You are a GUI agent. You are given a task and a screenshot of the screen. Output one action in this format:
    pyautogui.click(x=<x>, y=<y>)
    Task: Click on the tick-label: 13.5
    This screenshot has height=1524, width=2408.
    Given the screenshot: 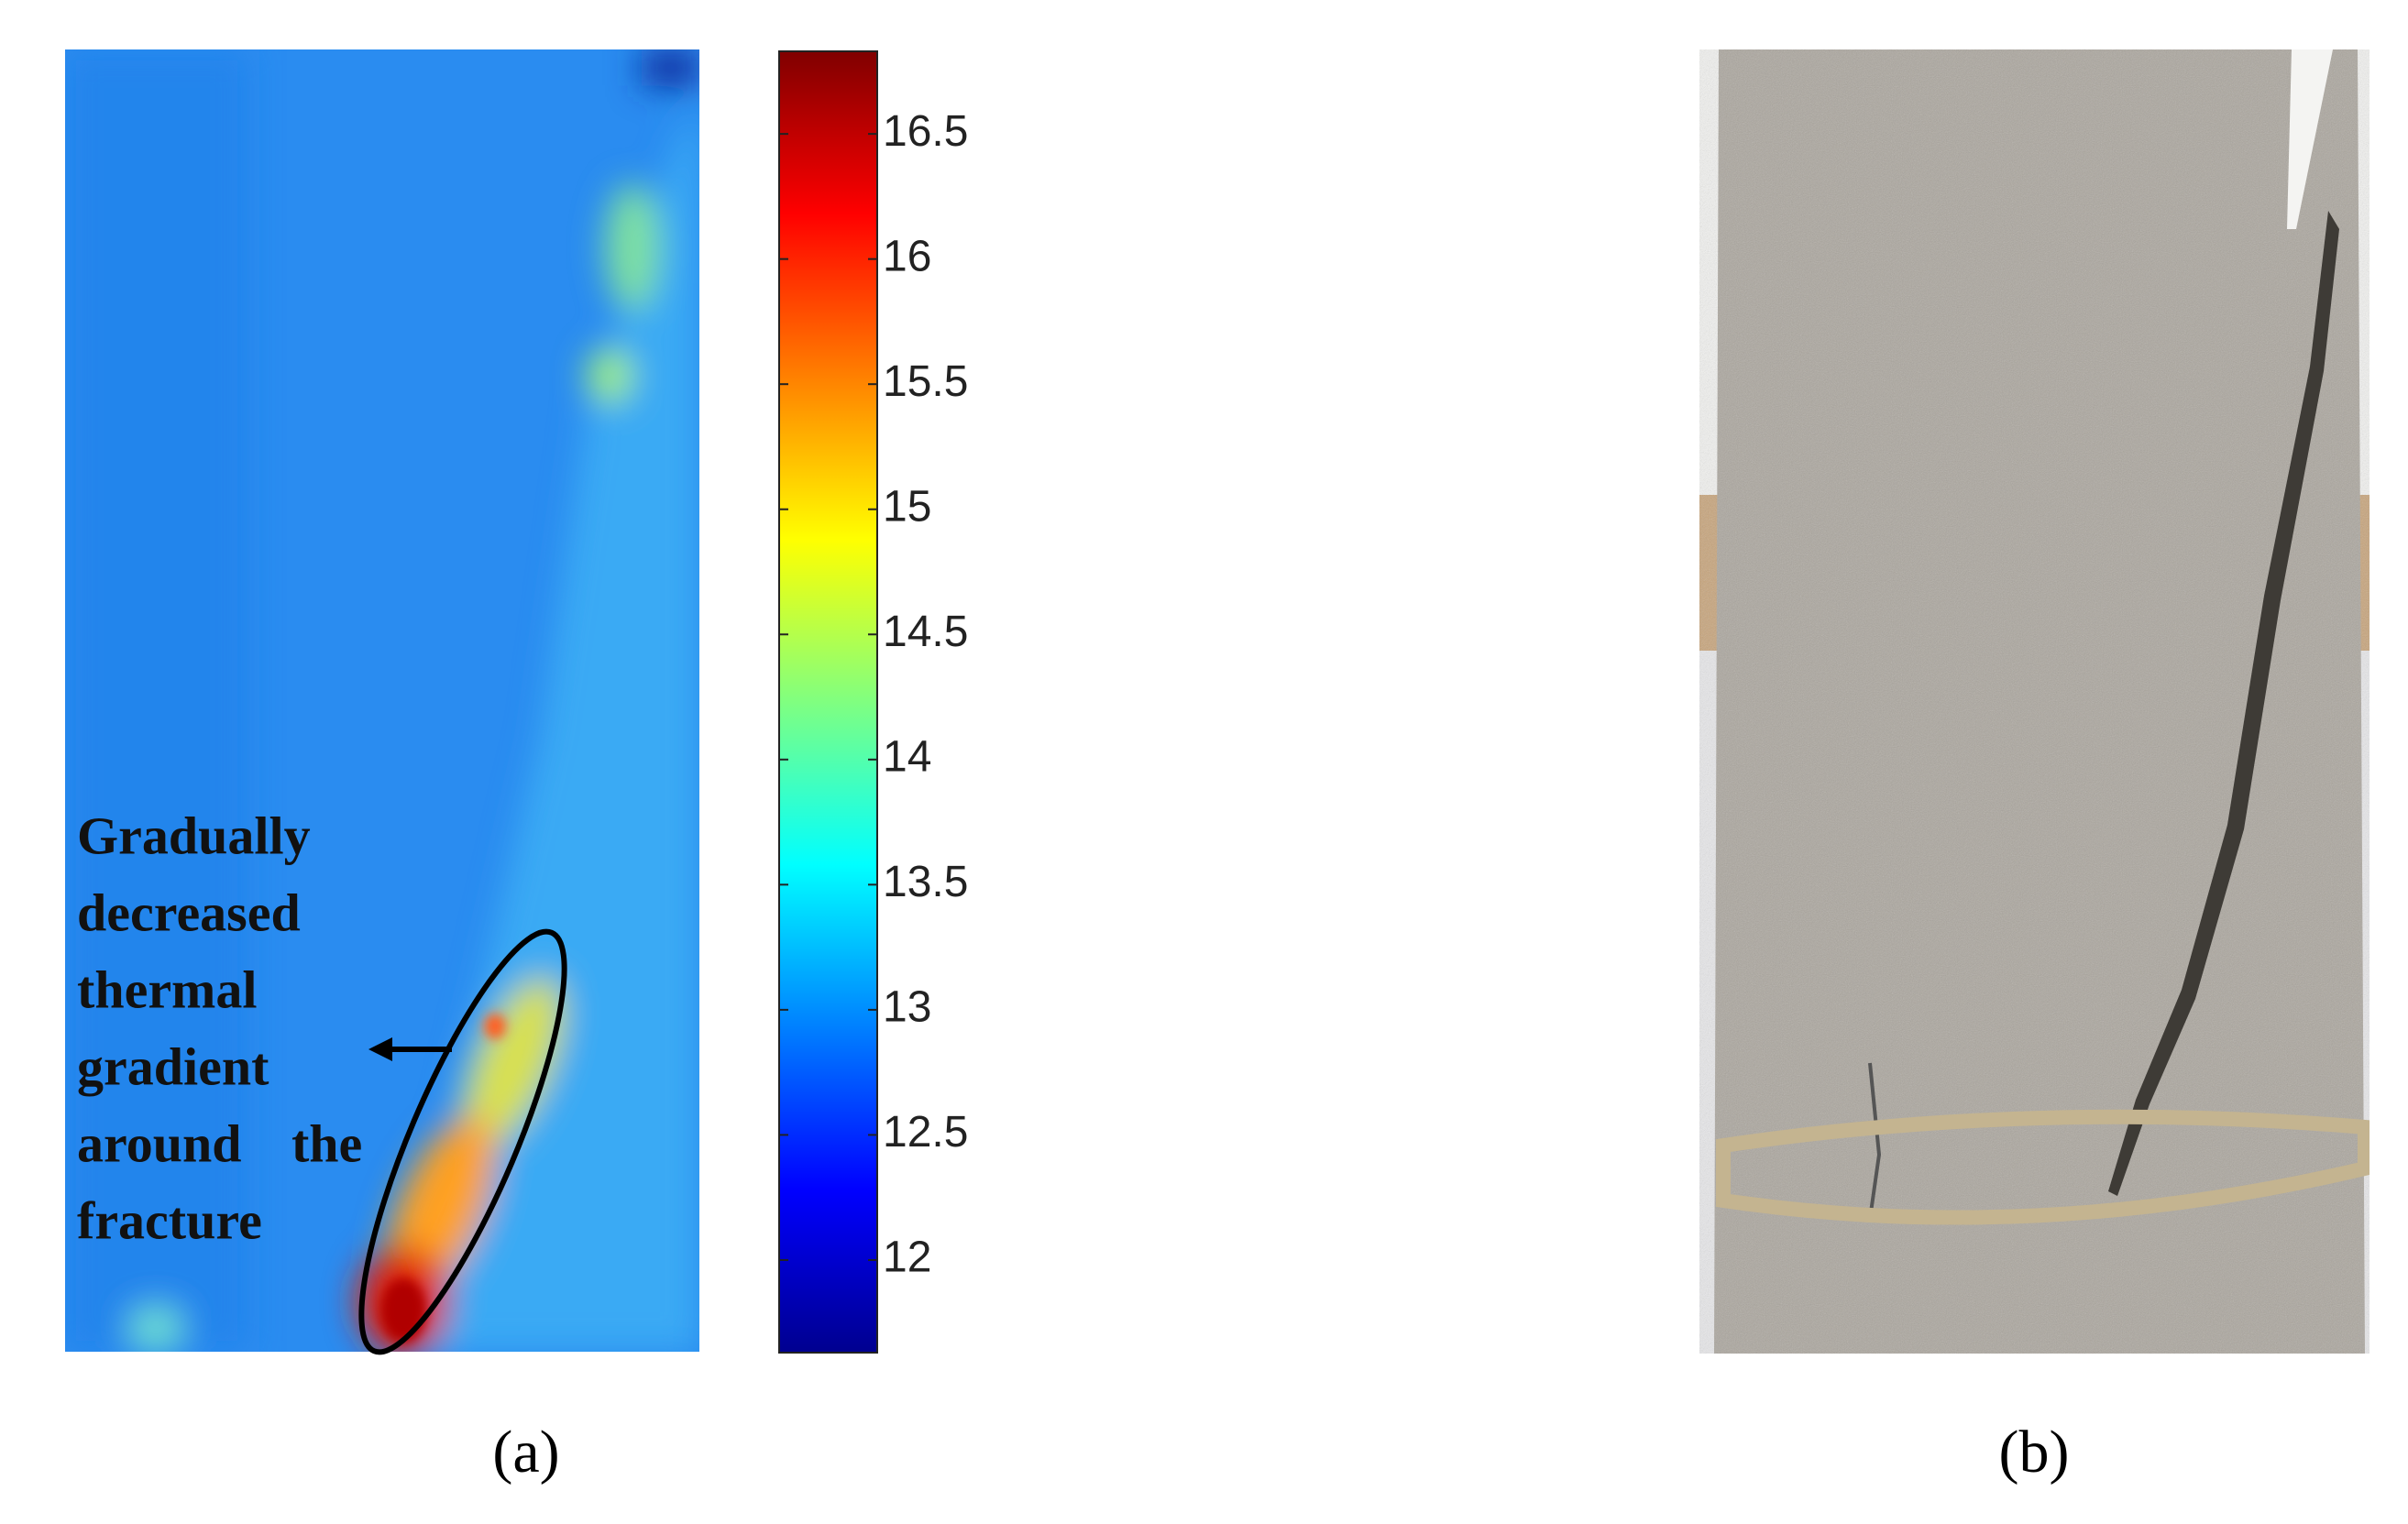 What is the action you would take?
    pyautogui.click(x=925, y=882)
    